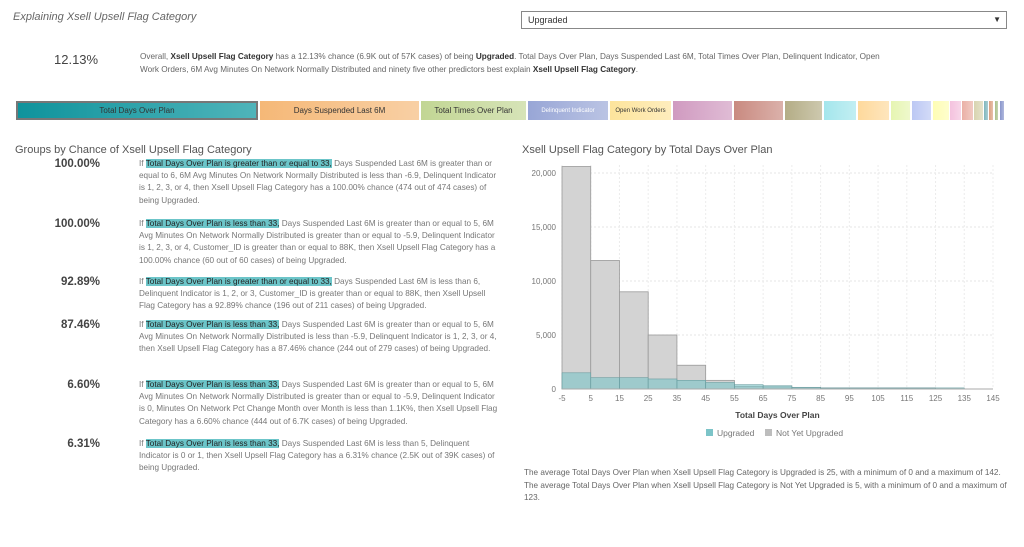  I want to click on x-tick-label: 135, so click(965, 398).